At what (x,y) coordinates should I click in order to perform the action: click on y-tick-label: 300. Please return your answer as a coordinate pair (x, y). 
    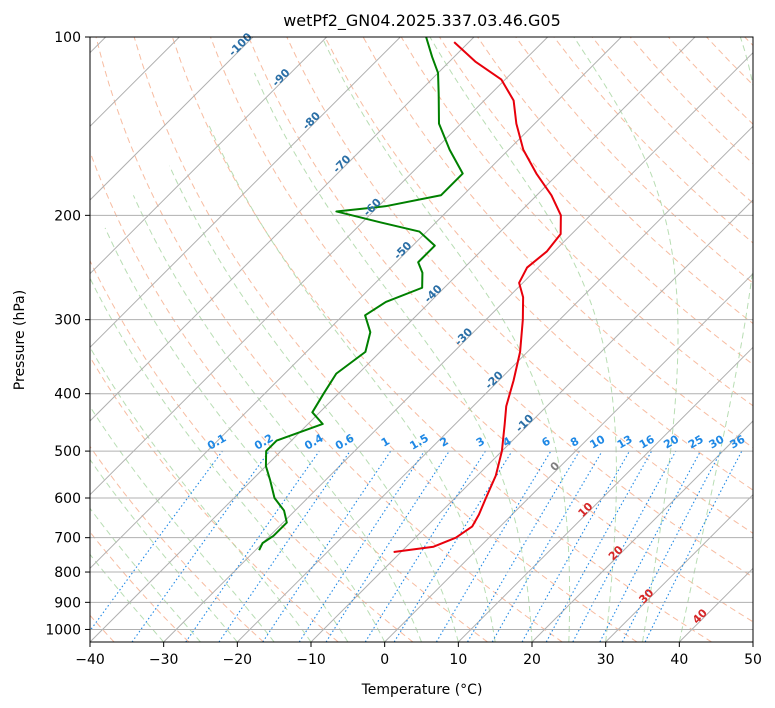
    Looking at the image, I should click on (67, 321).